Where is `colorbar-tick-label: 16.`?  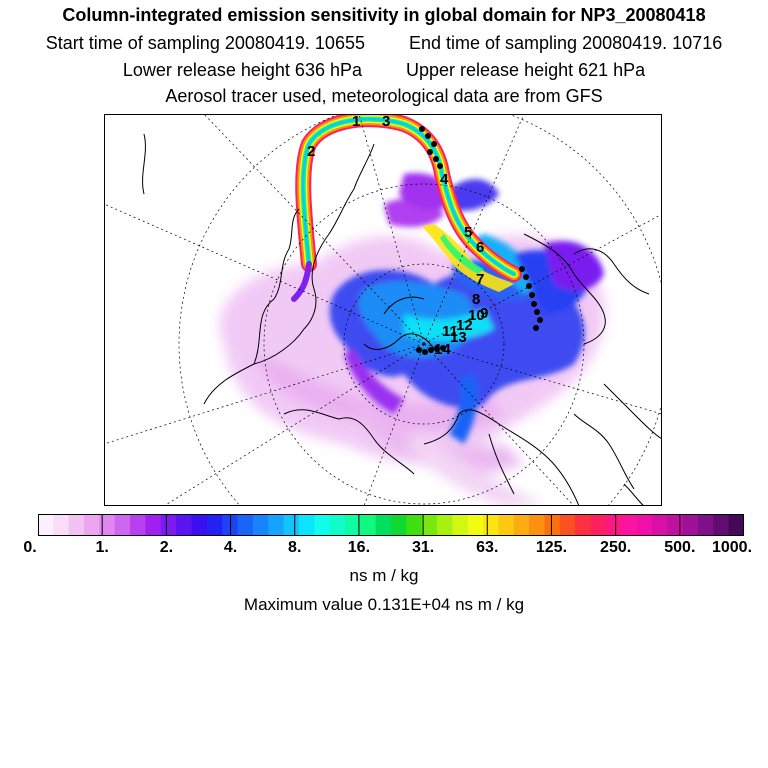 colorbar-tick-label: 16. is located at coordinates (359, 547).